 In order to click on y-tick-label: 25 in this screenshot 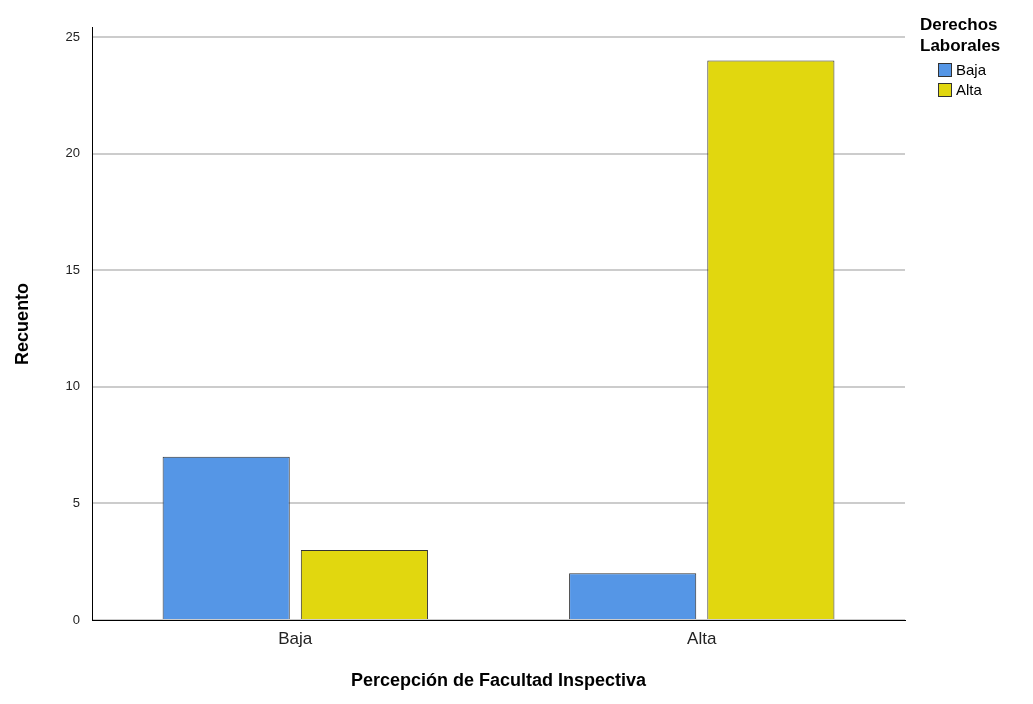, I will do `click(73, 36)`.